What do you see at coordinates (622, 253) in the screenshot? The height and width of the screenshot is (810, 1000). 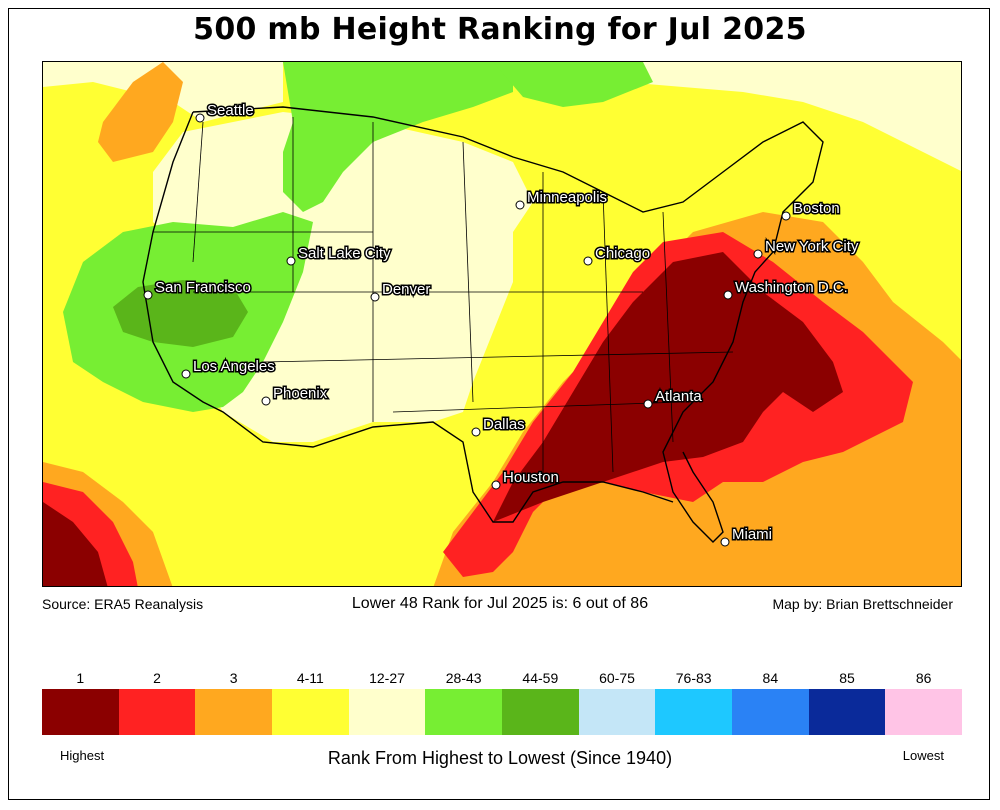 I see `city-label: Chicago` at bounding box center [622, 253].